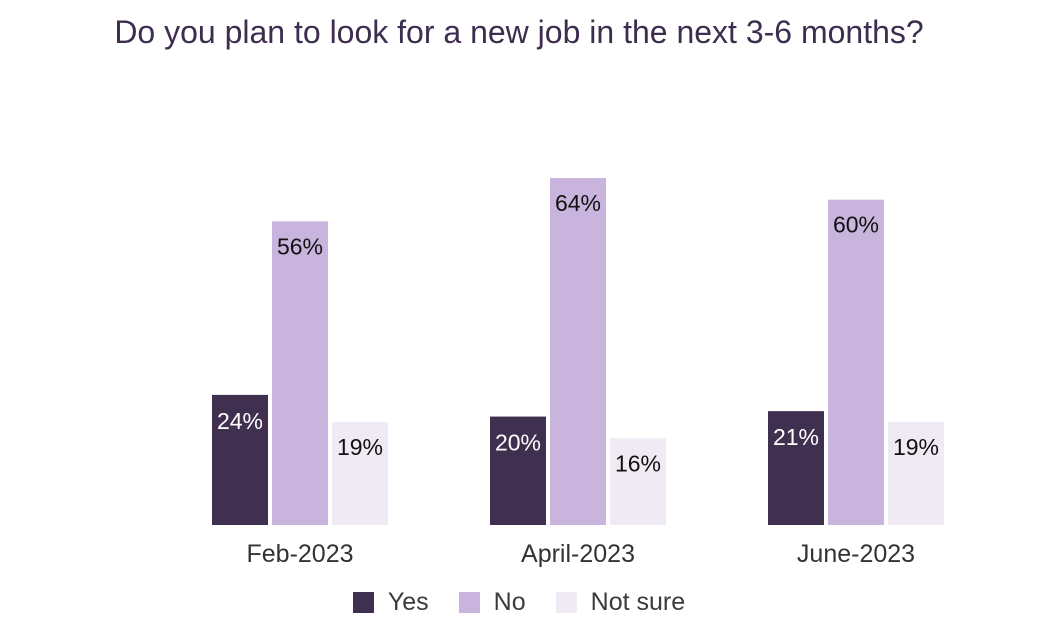 The width and height of the screenshot is (1038, 633). What do you see at coordinates (518, 470) in the screenshot?
I see `bar-yes-april-2023` at bounding box center [518, 470].